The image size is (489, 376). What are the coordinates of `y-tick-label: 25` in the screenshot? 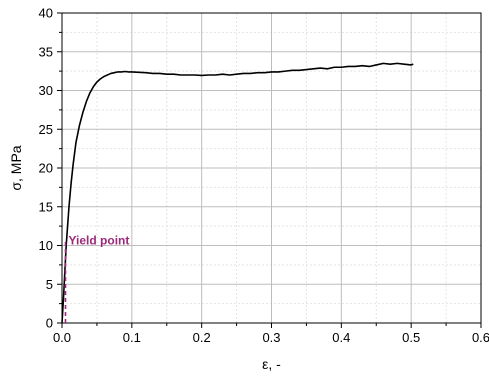 It's located at (46, 129).